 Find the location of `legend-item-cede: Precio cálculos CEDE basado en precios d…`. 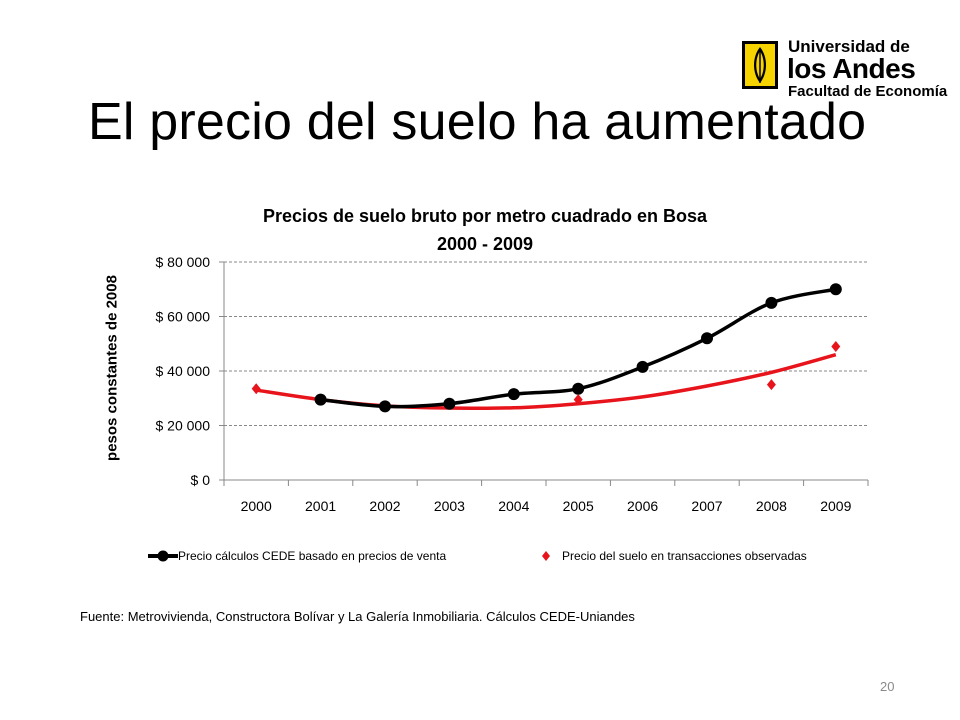

legend-item-cede: Precio cálculos CEDE basado en precios d… is located at coordinates (297, 556).